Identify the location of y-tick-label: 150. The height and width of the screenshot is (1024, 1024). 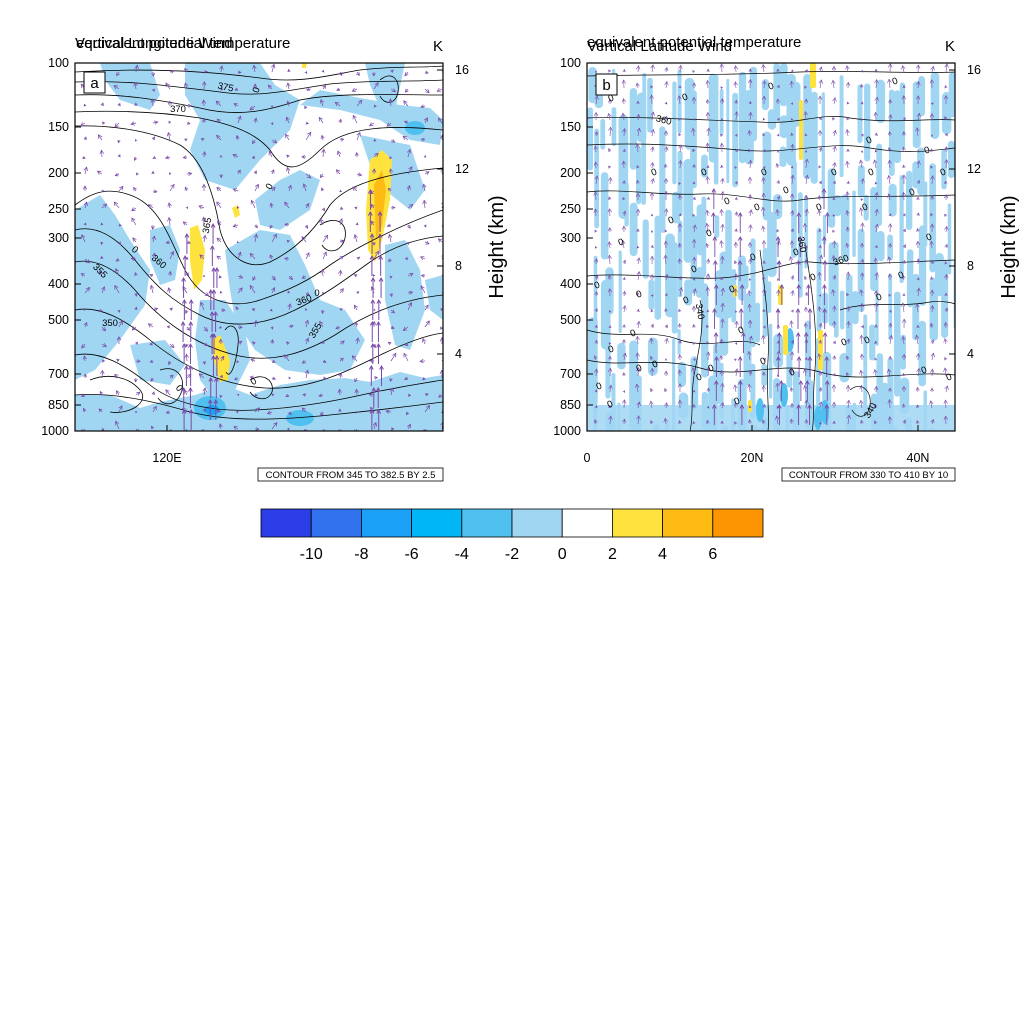
(570, 127).